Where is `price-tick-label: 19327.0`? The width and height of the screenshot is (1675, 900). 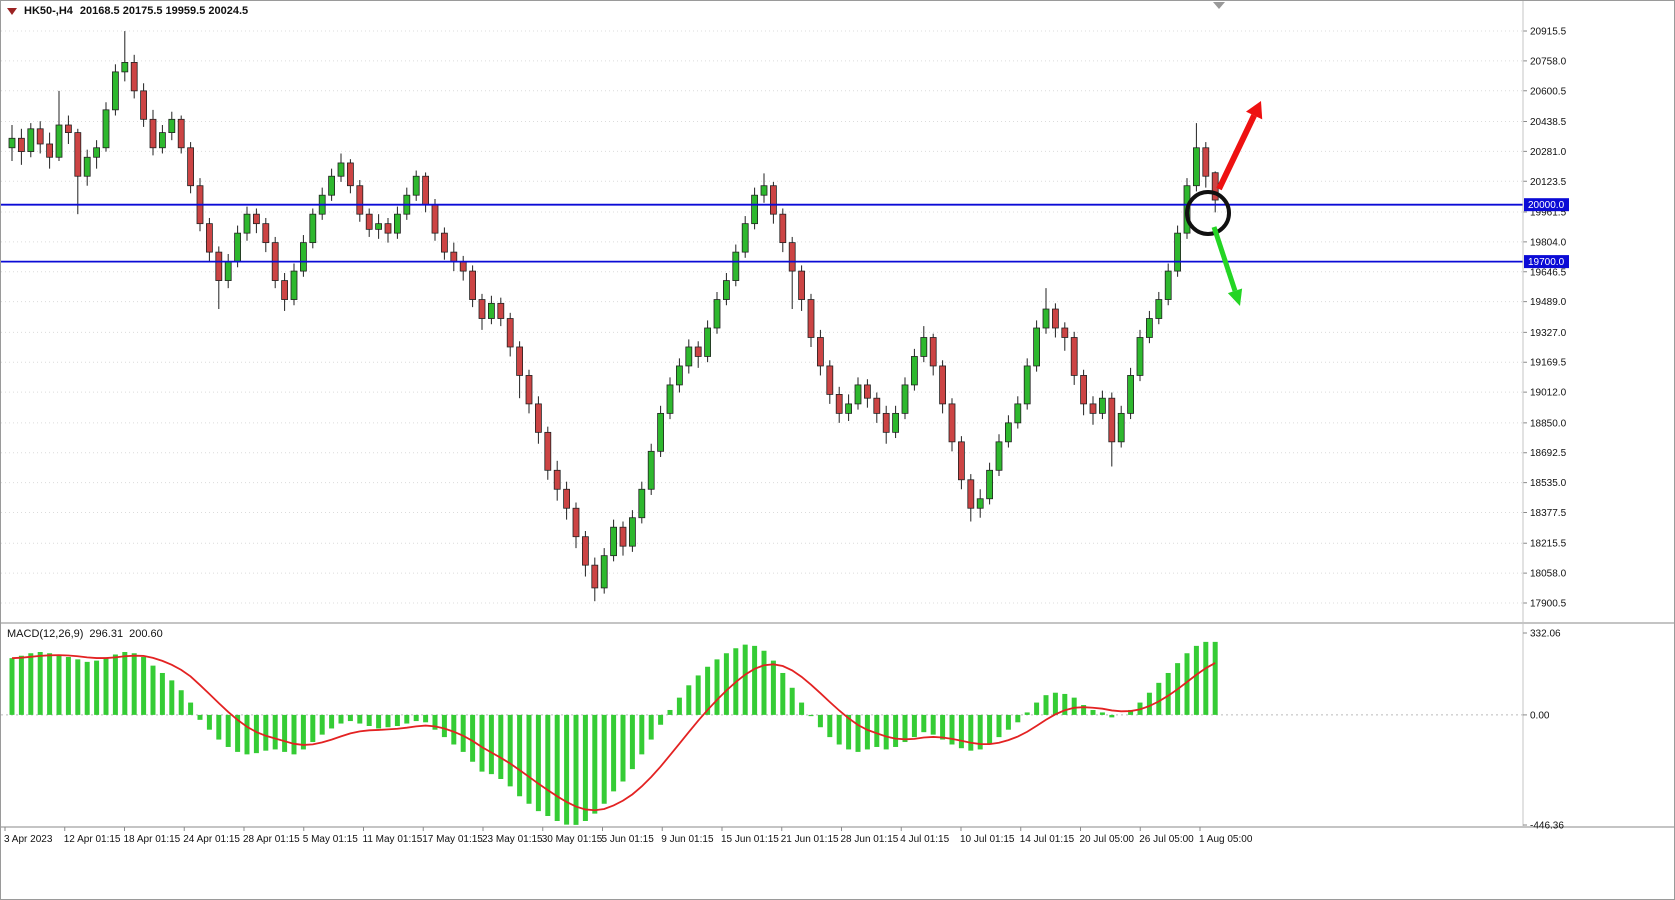
price-tick-label: 19327.0 is located at coordinates (1548, 333).